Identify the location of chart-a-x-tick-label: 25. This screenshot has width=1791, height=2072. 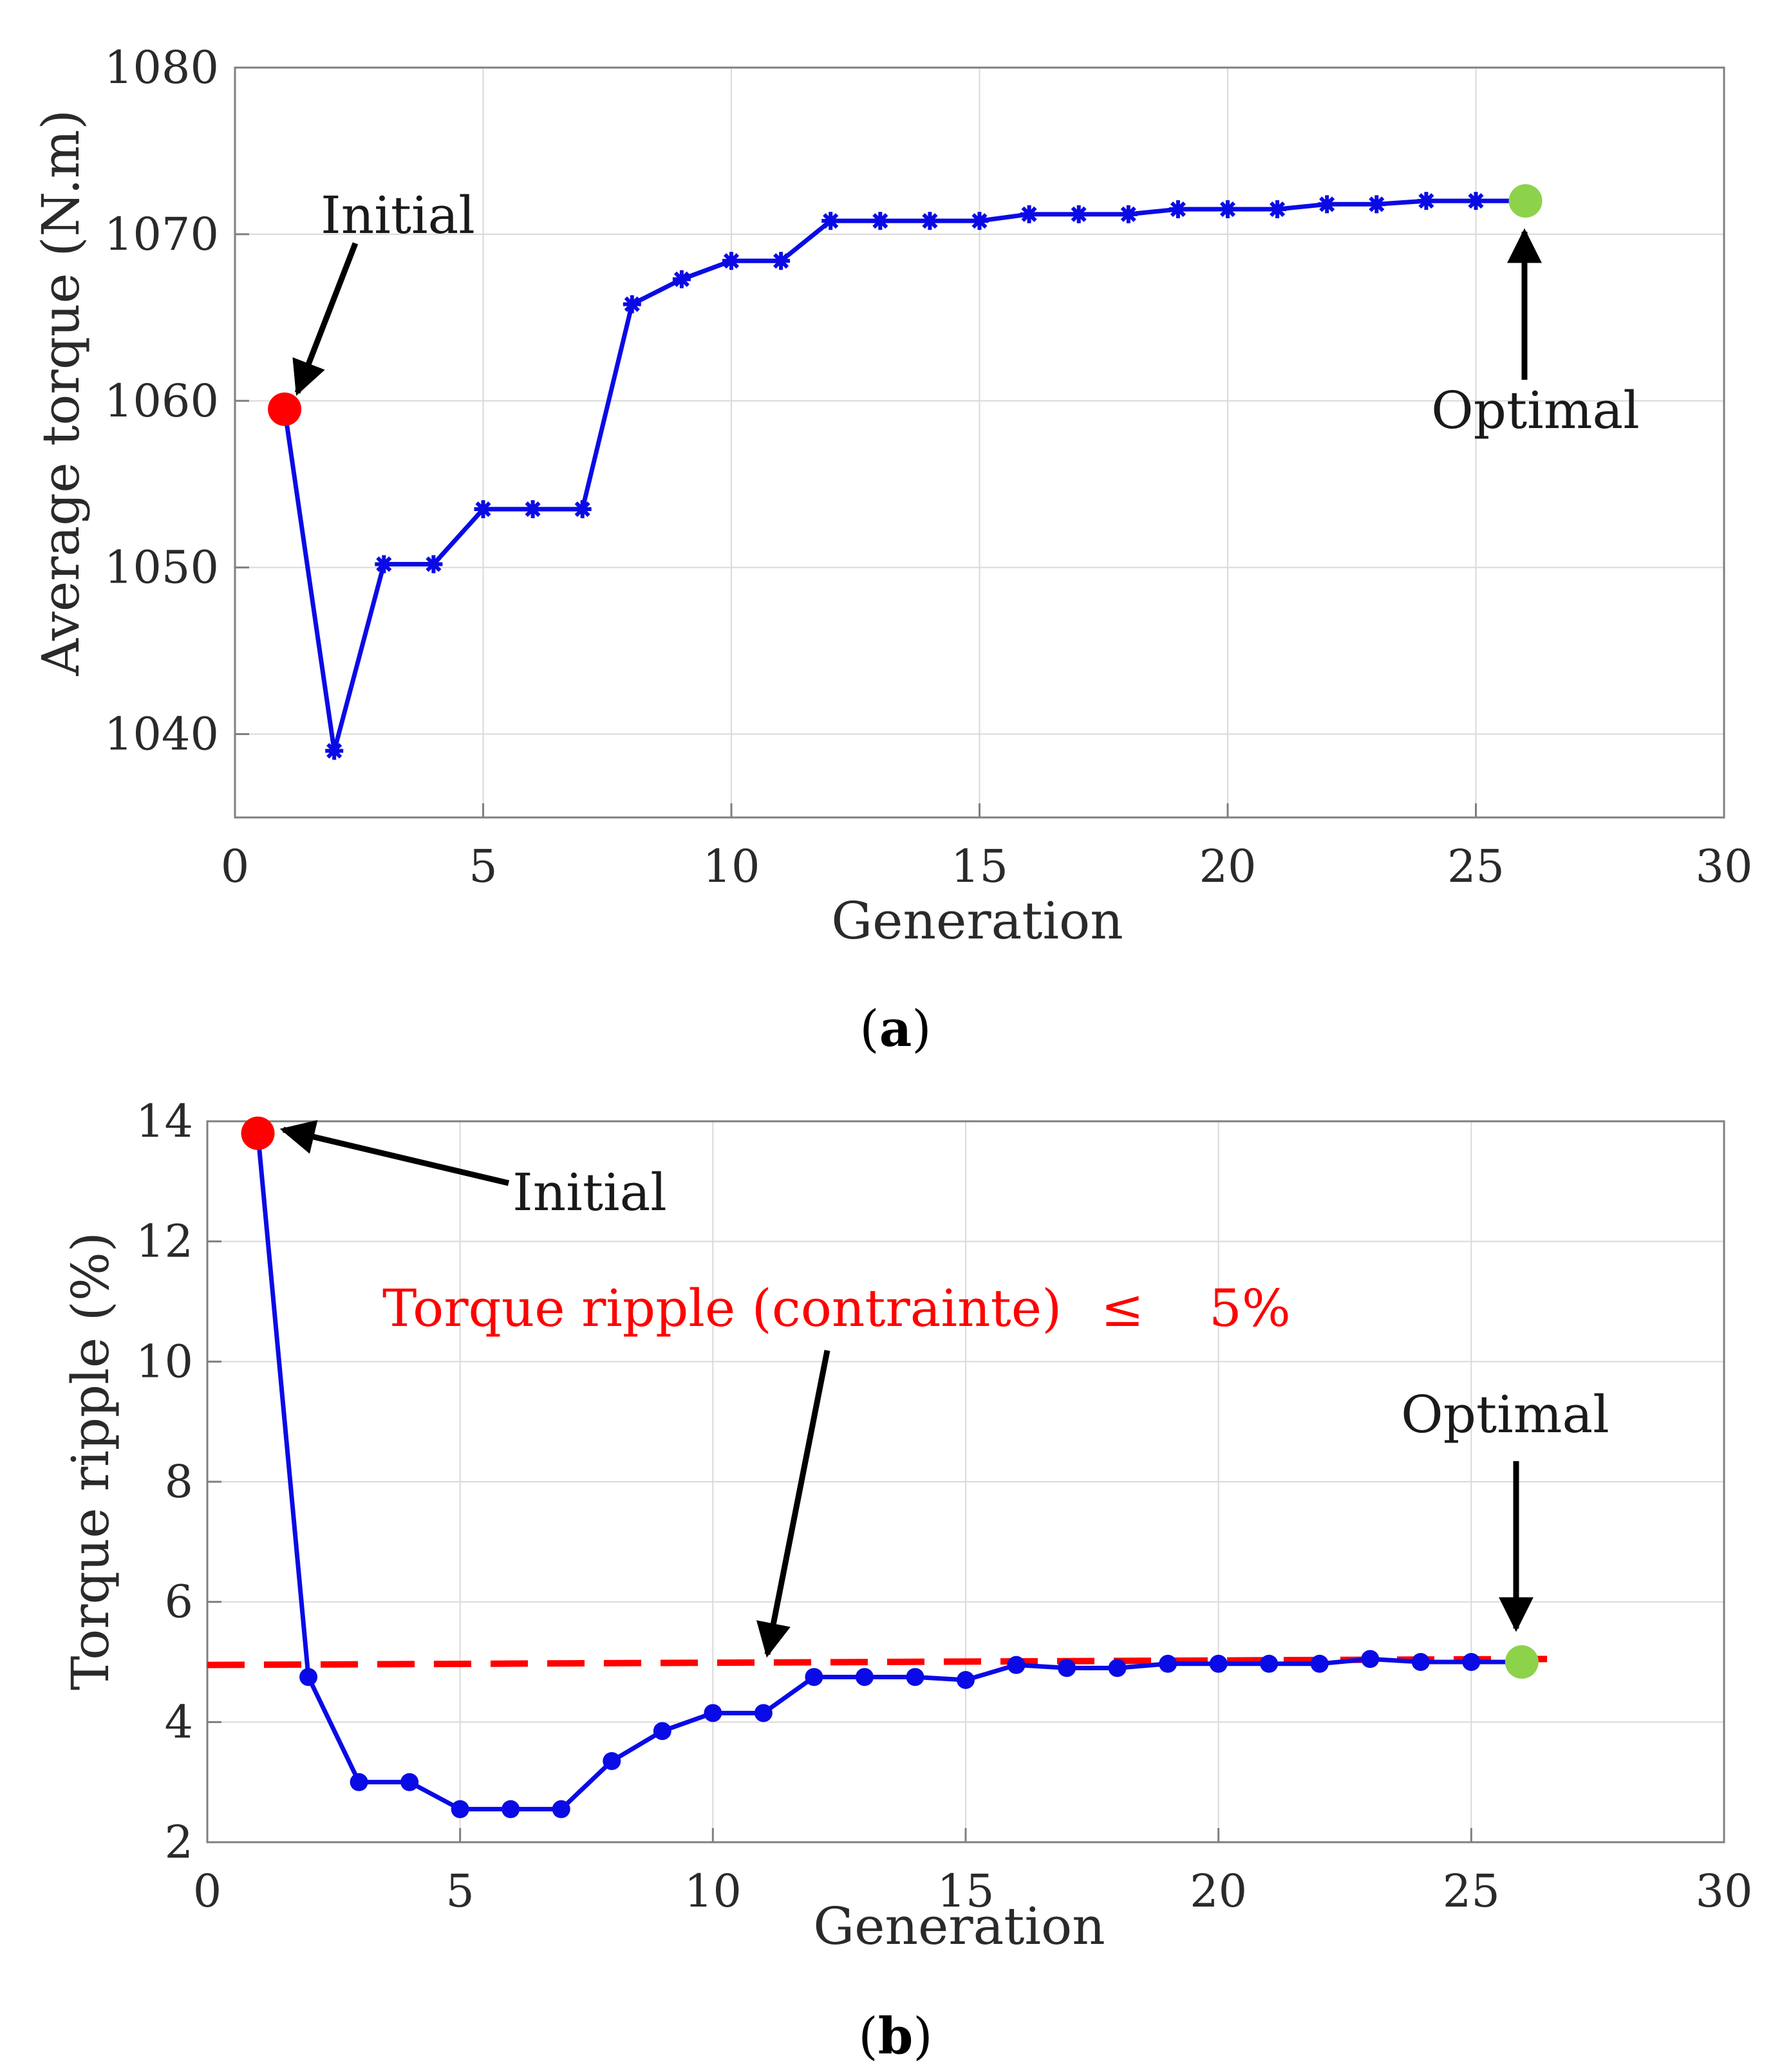
(1476, 866).